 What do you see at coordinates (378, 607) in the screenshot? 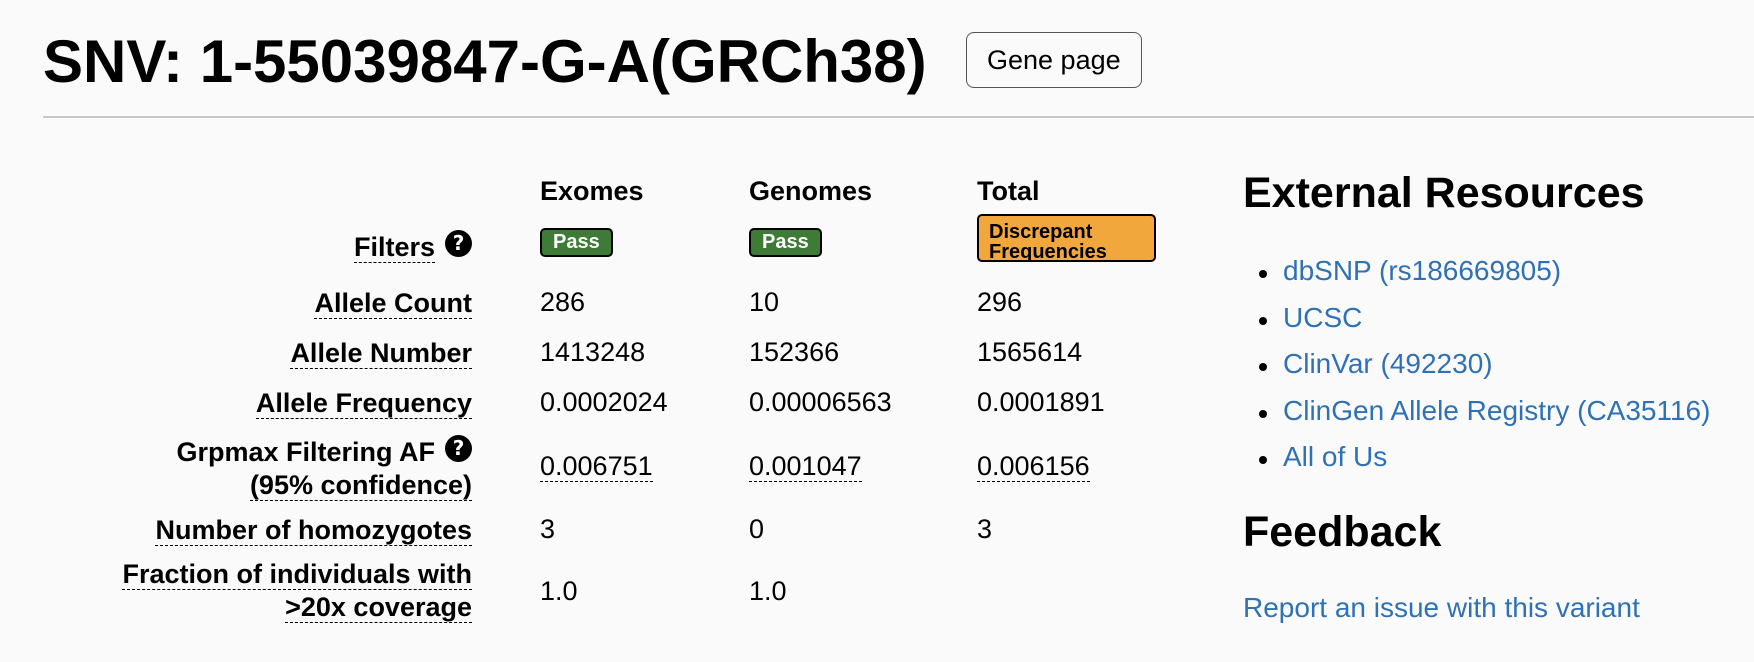
I see `coverage-label-line2: >20x coverage` at bounding box center [378, 607].